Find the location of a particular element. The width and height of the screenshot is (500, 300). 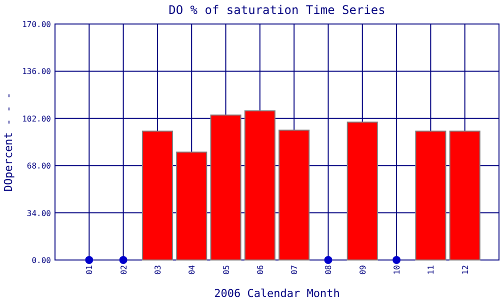

y-tick-label: 102.00 is located at coordinates (37, 119).